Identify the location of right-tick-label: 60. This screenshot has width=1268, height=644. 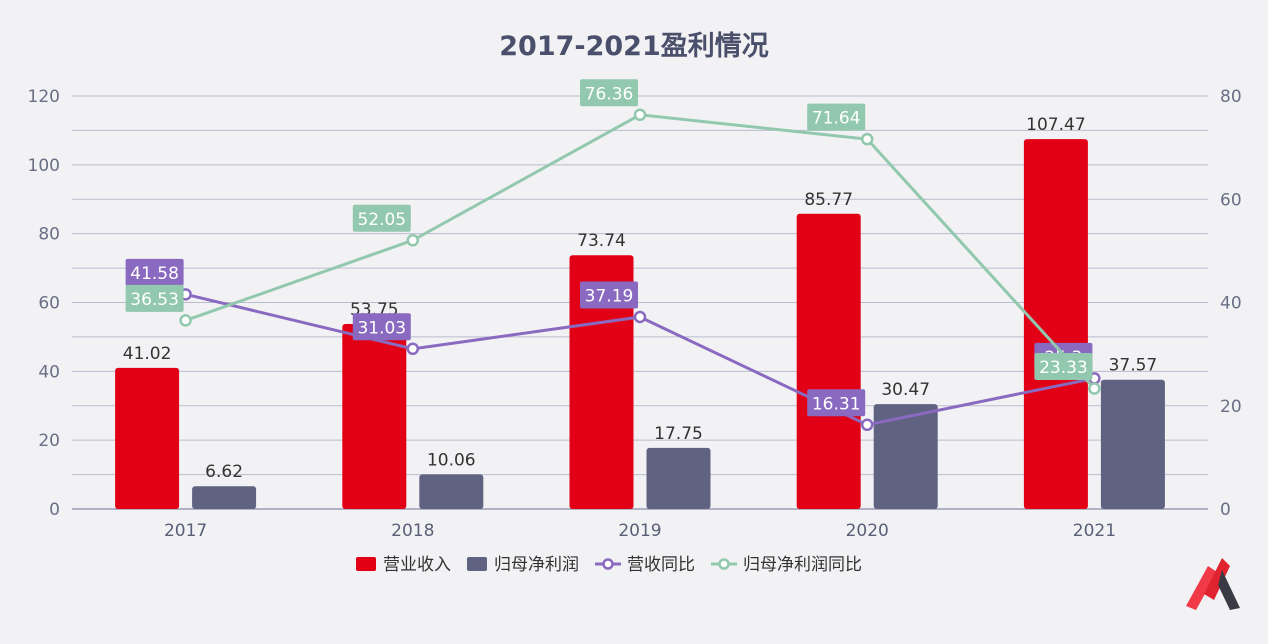
(1231, 200).